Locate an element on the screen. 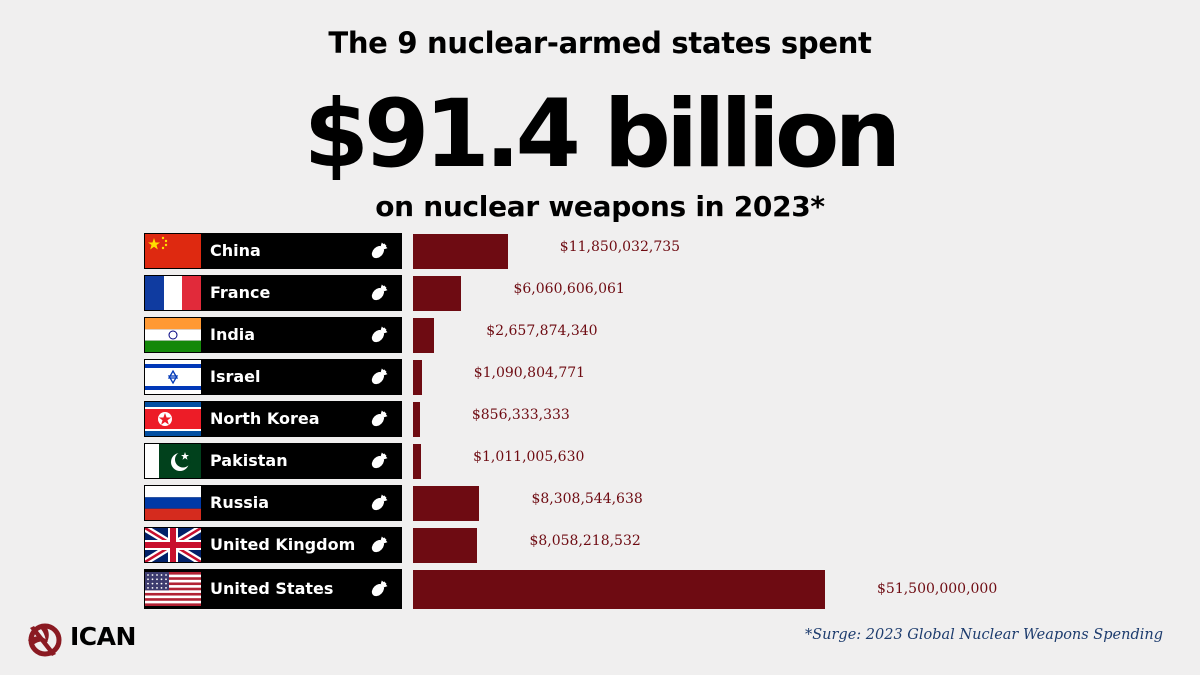  category-label: Pakistan is located at coordinates (249, 460).